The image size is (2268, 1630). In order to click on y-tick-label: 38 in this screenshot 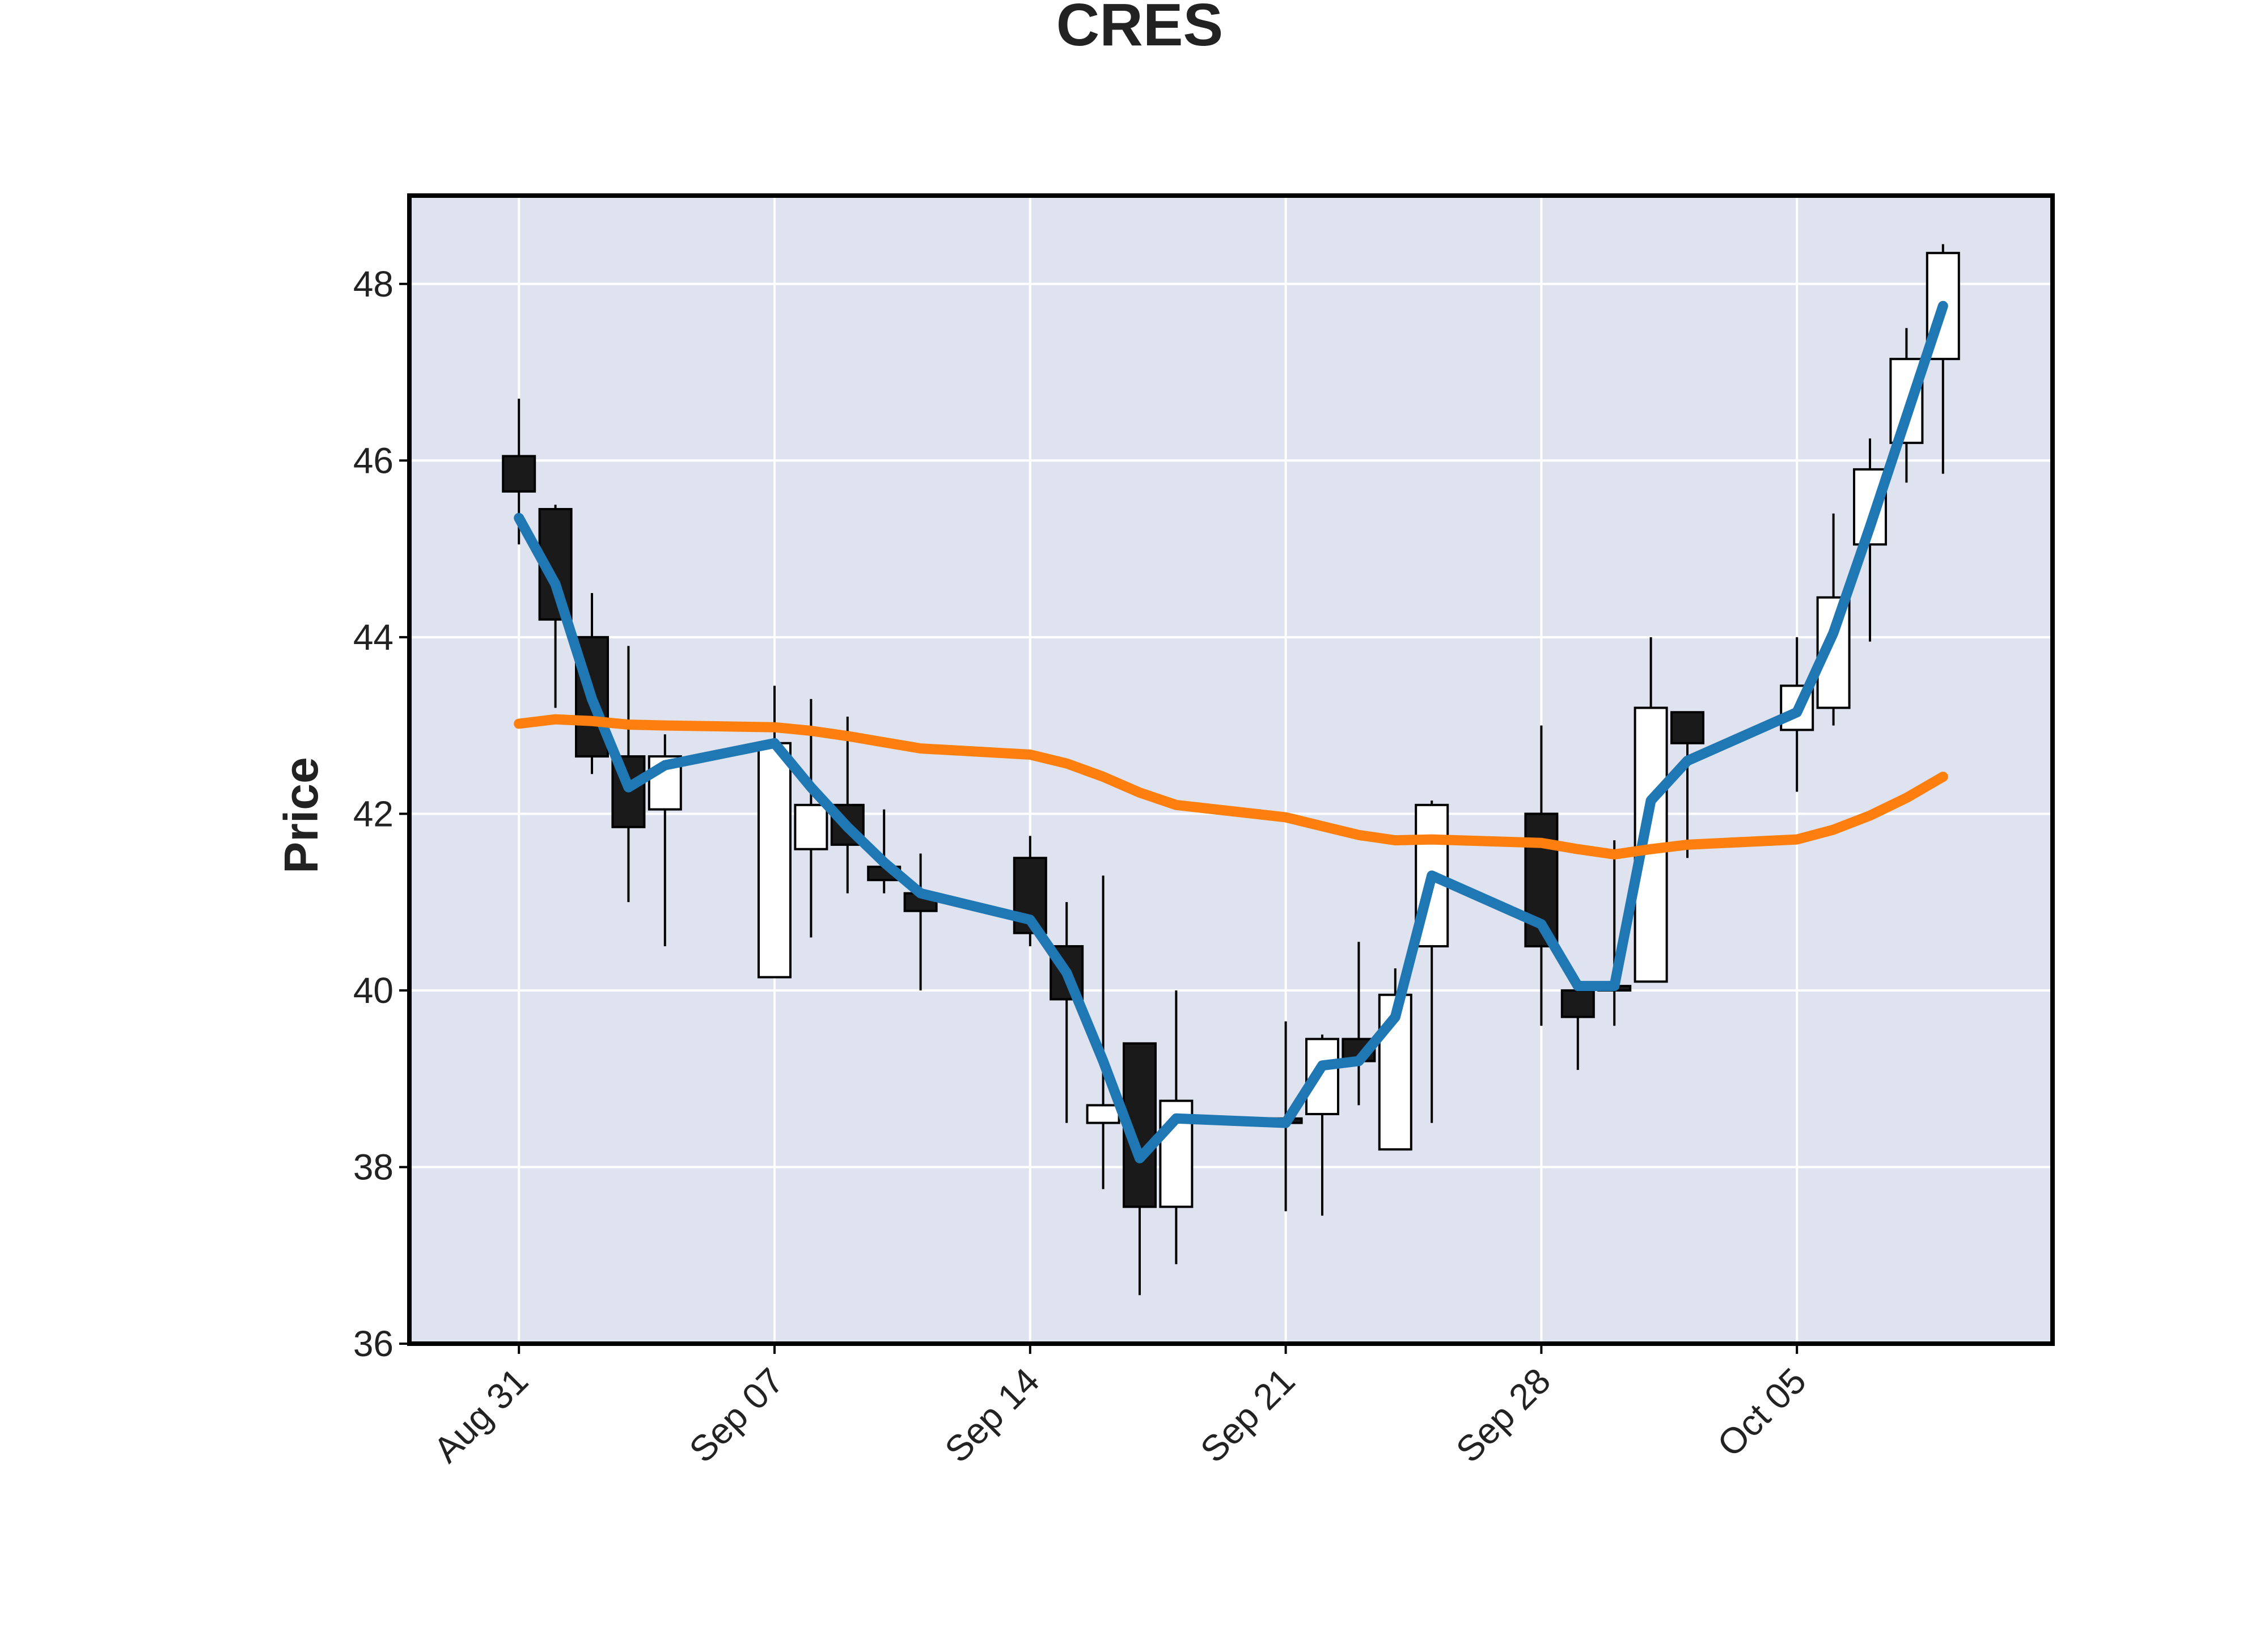, I will do `click(373, 1166)`.